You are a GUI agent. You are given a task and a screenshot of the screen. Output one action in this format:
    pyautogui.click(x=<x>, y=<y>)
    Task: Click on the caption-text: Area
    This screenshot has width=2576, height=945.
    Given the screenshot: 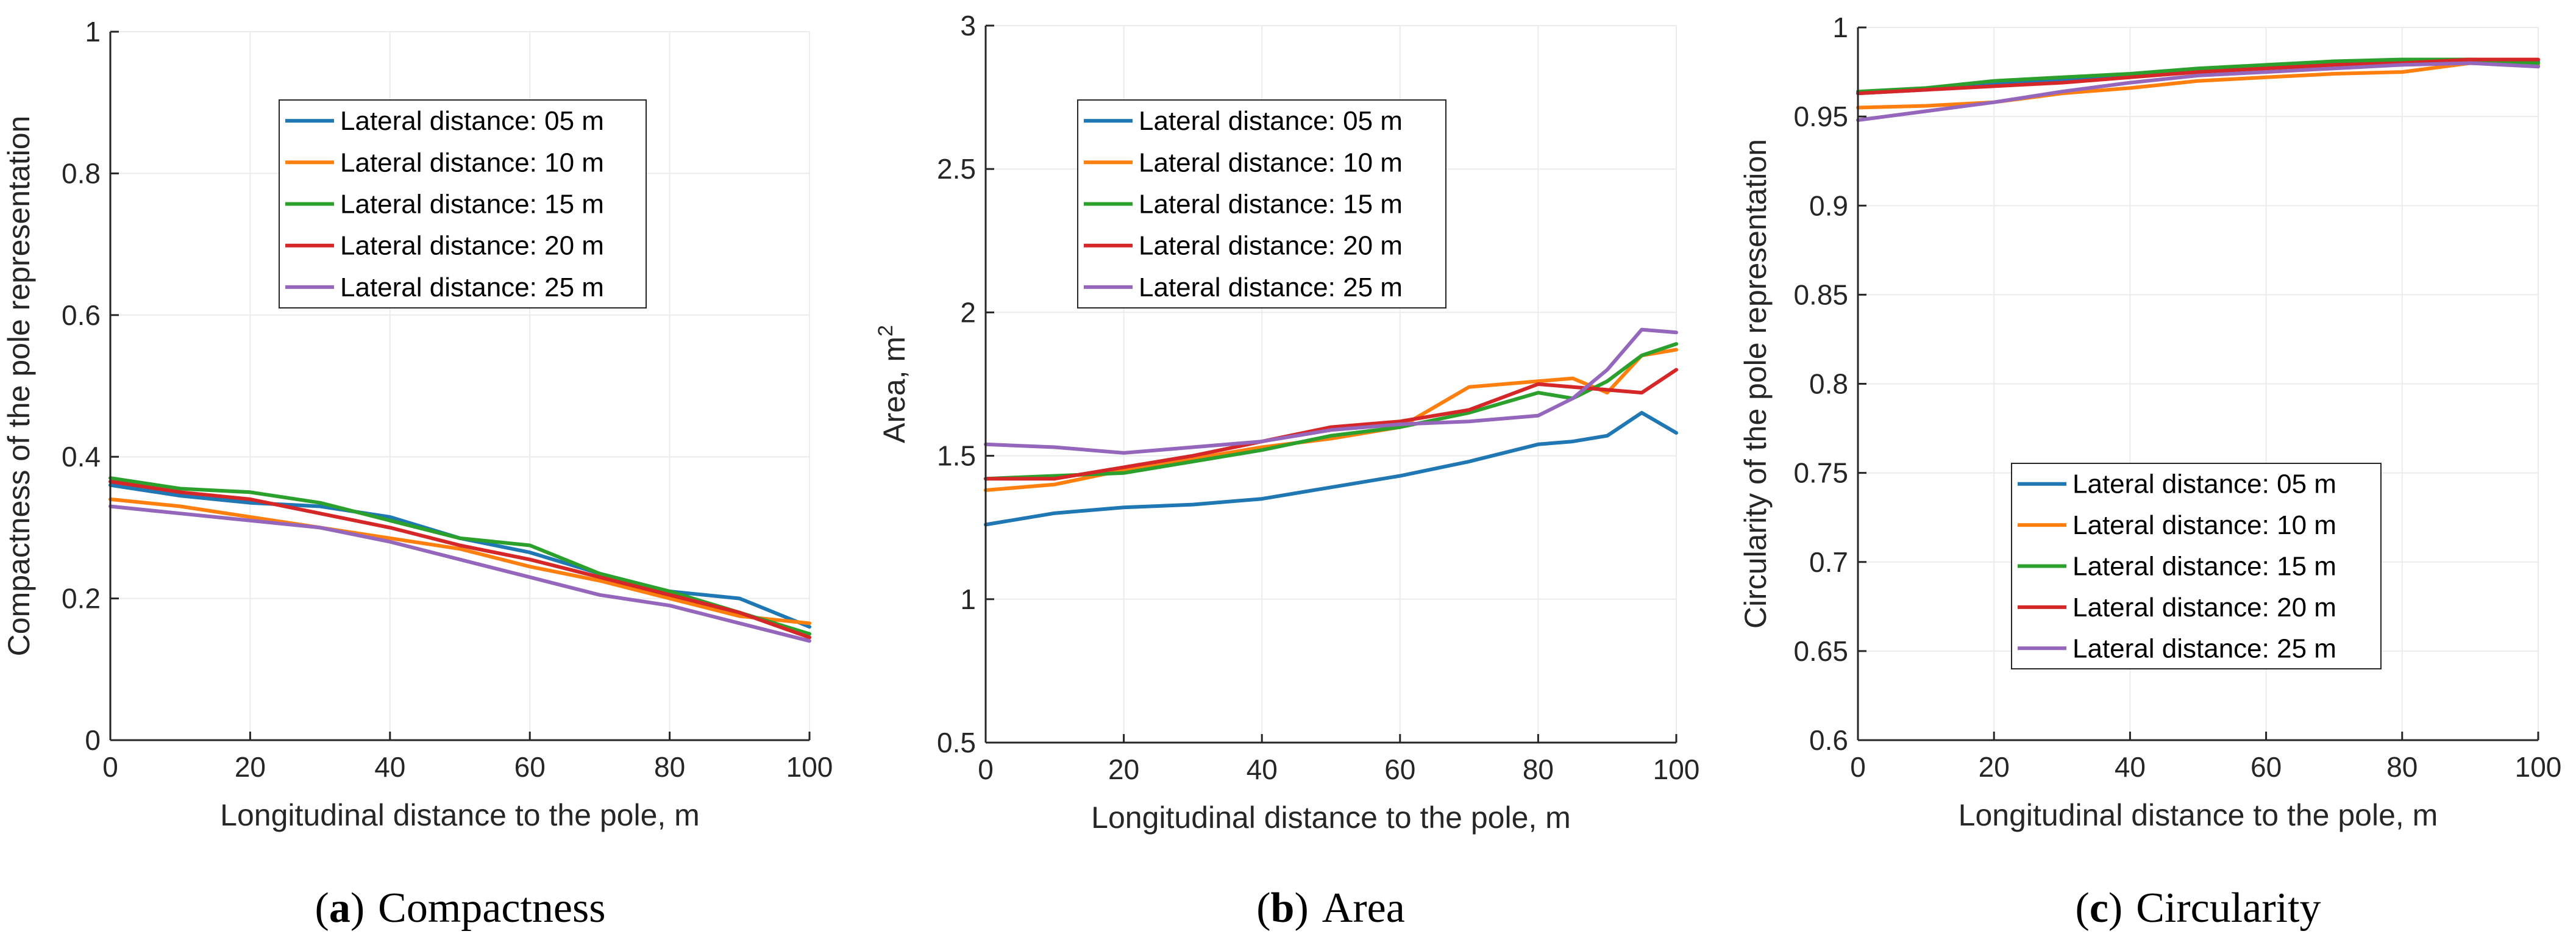 What is the action you would take?
    pyautogui.click(x=1363, y=908)
    